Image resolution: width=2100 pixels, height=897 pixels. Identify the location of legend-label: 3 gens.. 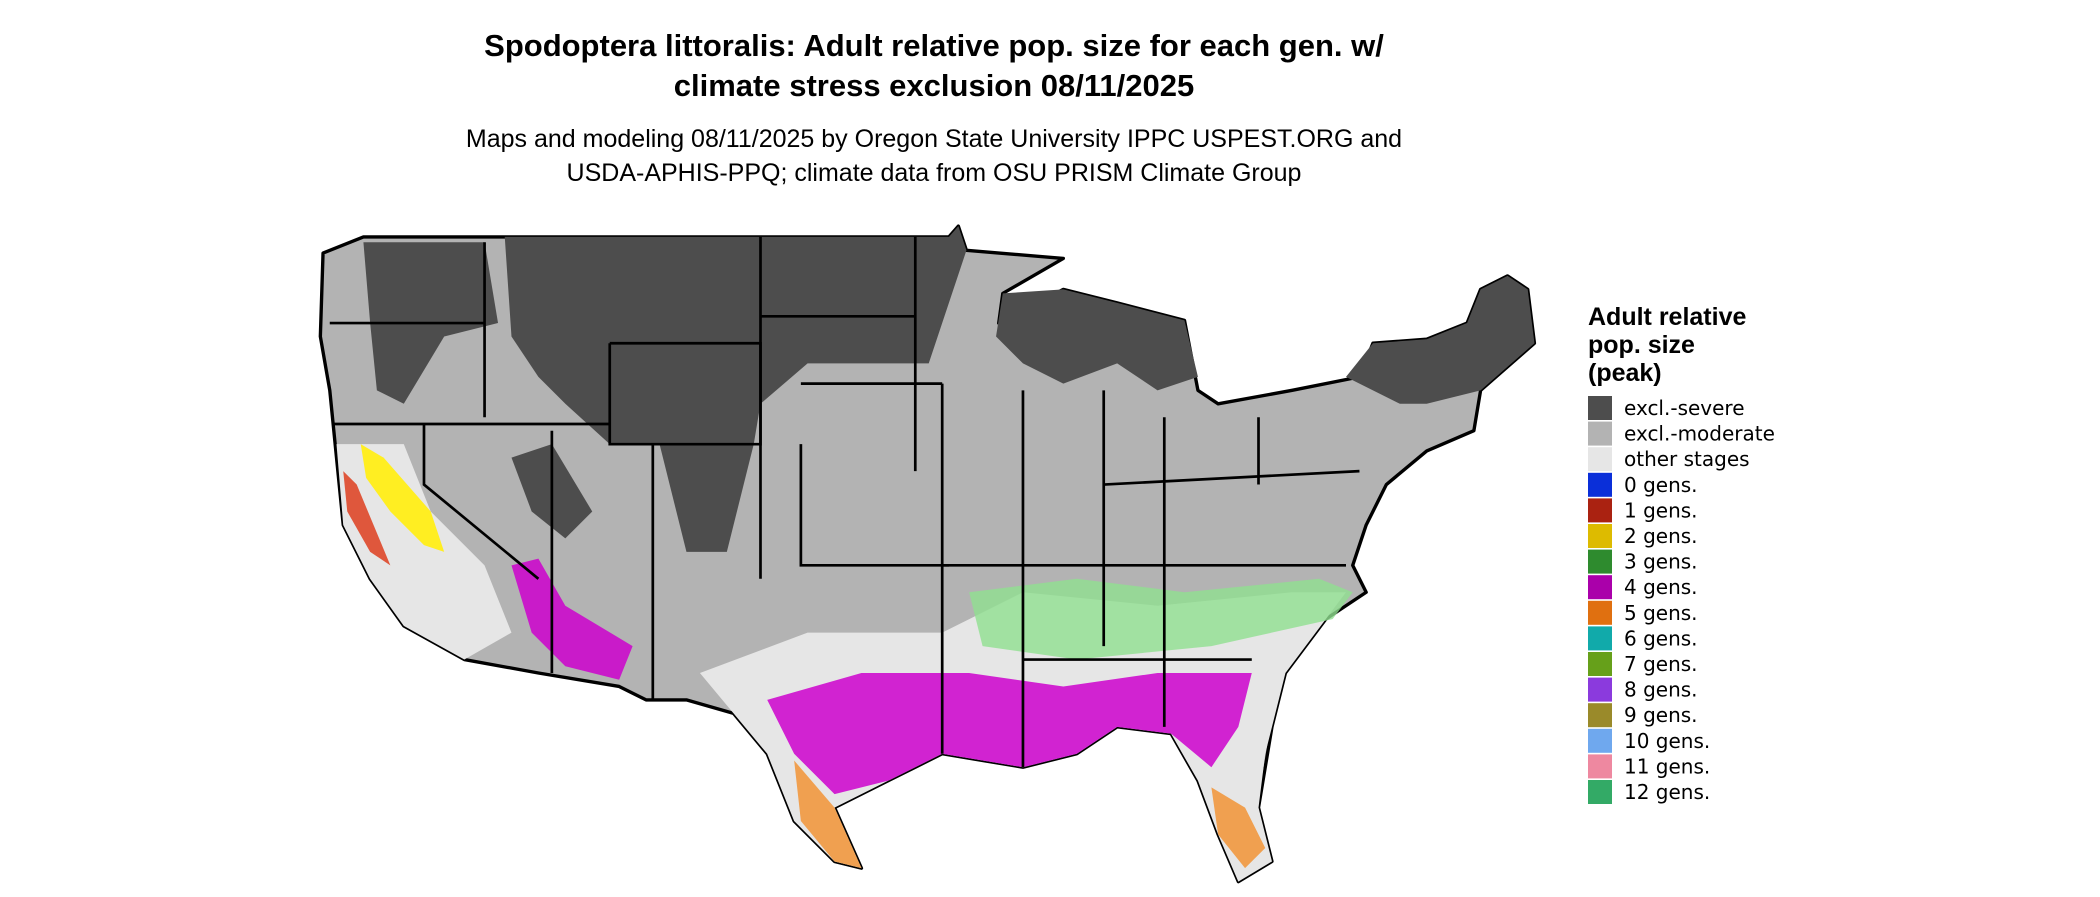
(1661, 562).